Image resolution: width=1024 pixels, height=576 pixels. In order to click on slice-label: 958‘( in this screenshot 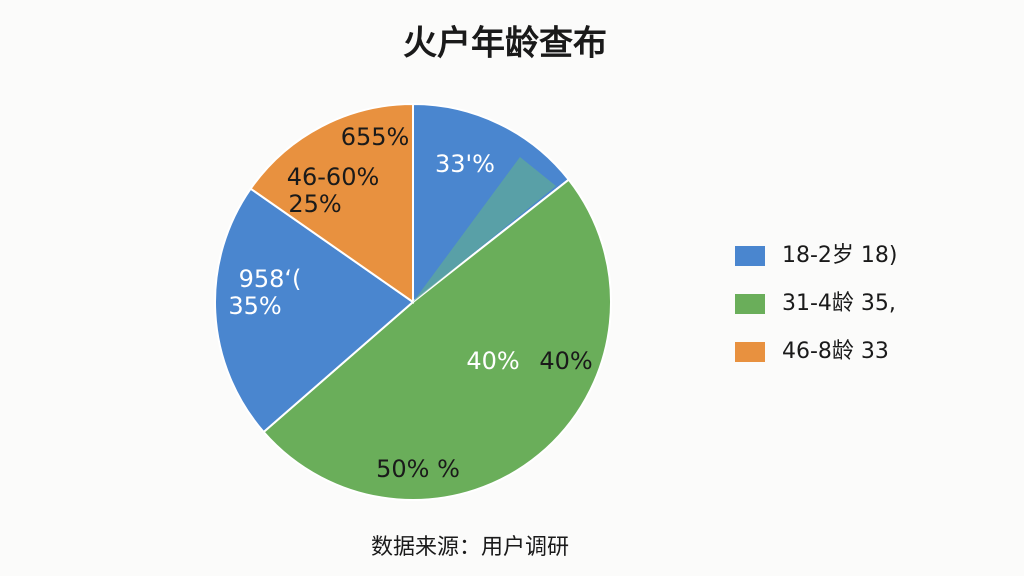, I will do `click(270, 279)`.